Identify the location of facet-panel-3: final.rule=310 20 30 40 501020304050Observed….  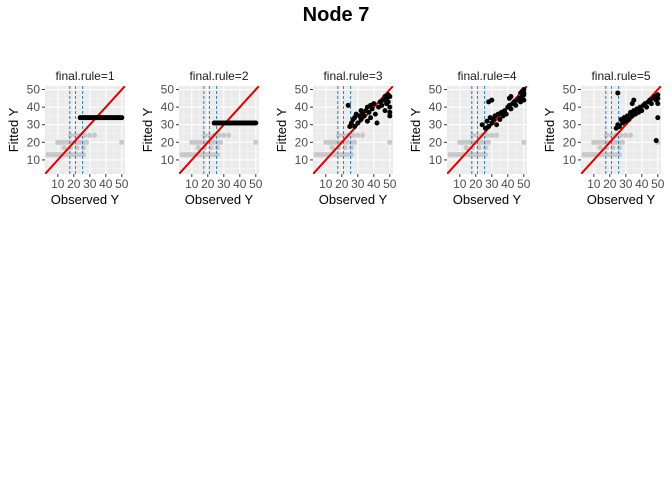
(335, 138).